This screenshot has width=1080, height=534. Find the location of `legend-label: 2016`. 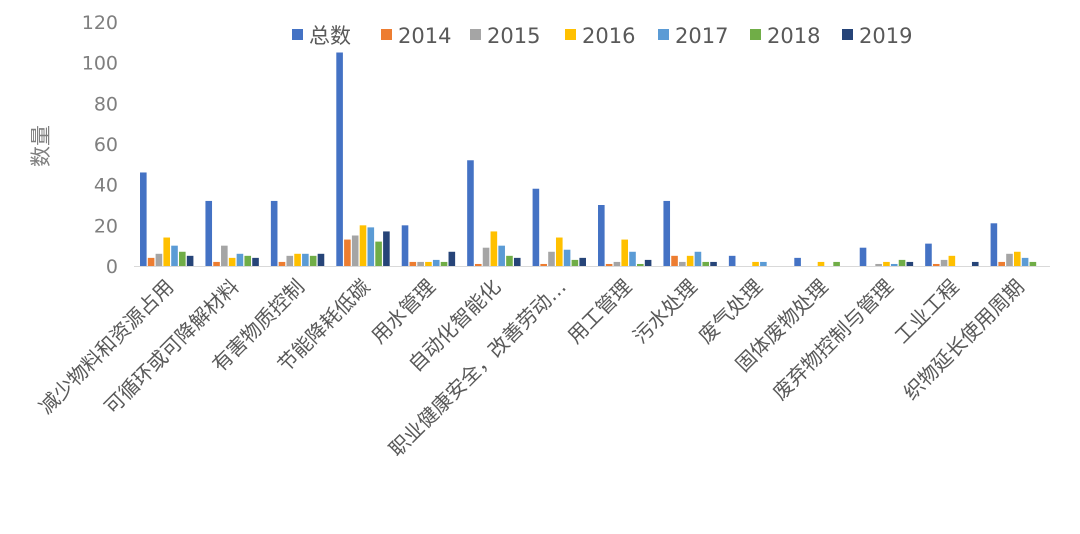

legend-label: 2016 is located at coordinates (608, 36).